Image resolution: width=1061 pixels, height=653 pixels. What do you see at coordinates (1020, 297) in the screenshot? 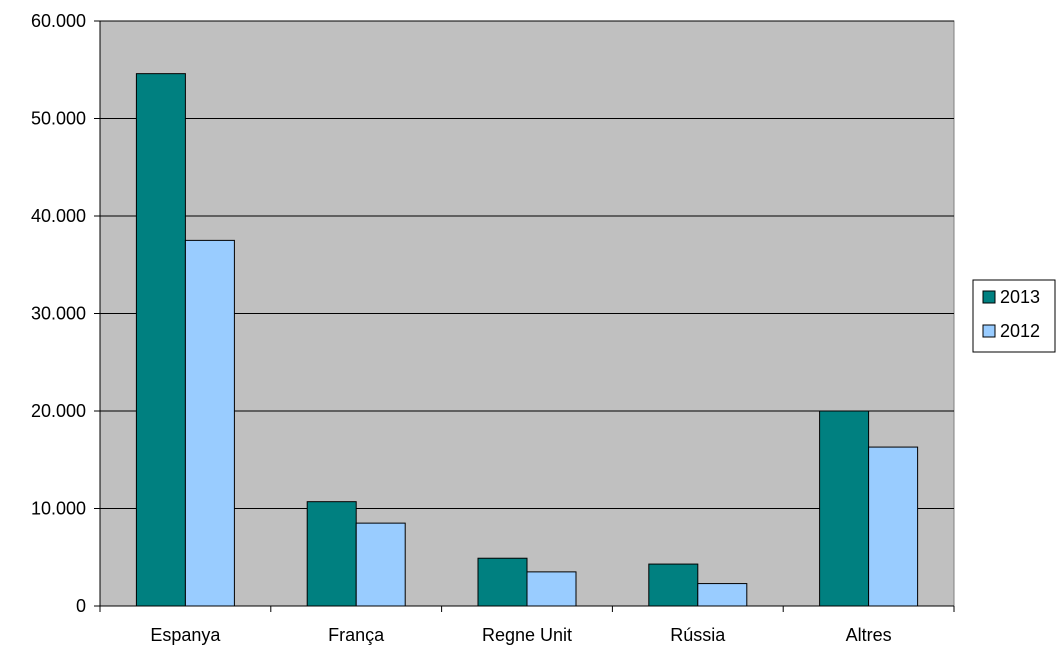
I see `legend-label-2013: 2013` at bounding box center [1020, 297].